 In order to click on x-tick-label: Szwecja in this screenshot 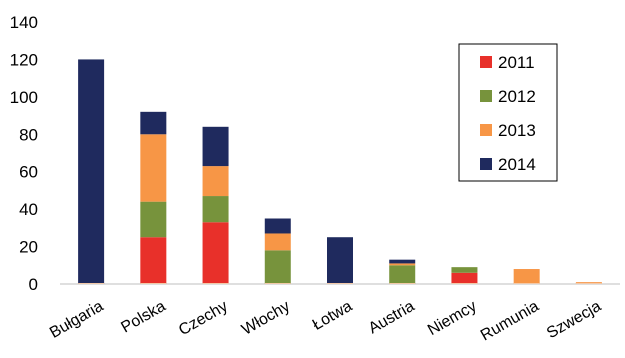, I will do `click(574, 320)`.